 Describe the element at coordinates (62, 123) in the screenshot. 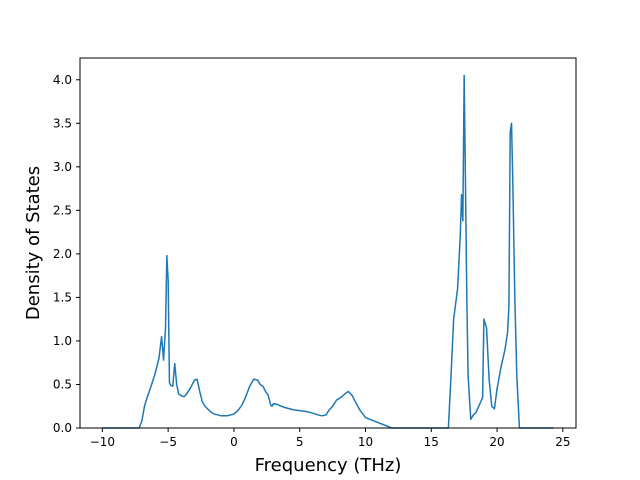

I see `y-tick-label: 3.5` at that location.